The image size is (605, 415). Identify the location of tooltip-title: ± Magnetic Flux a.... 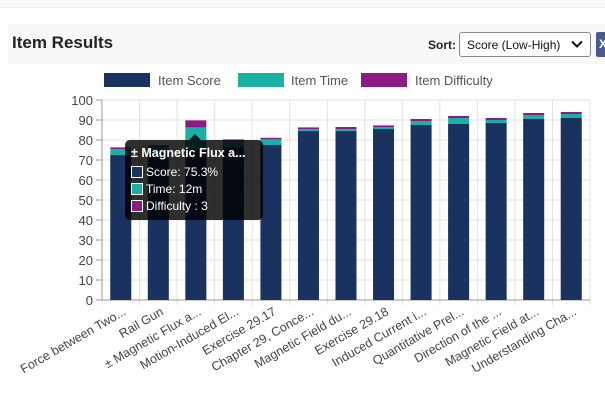
(188, 153).